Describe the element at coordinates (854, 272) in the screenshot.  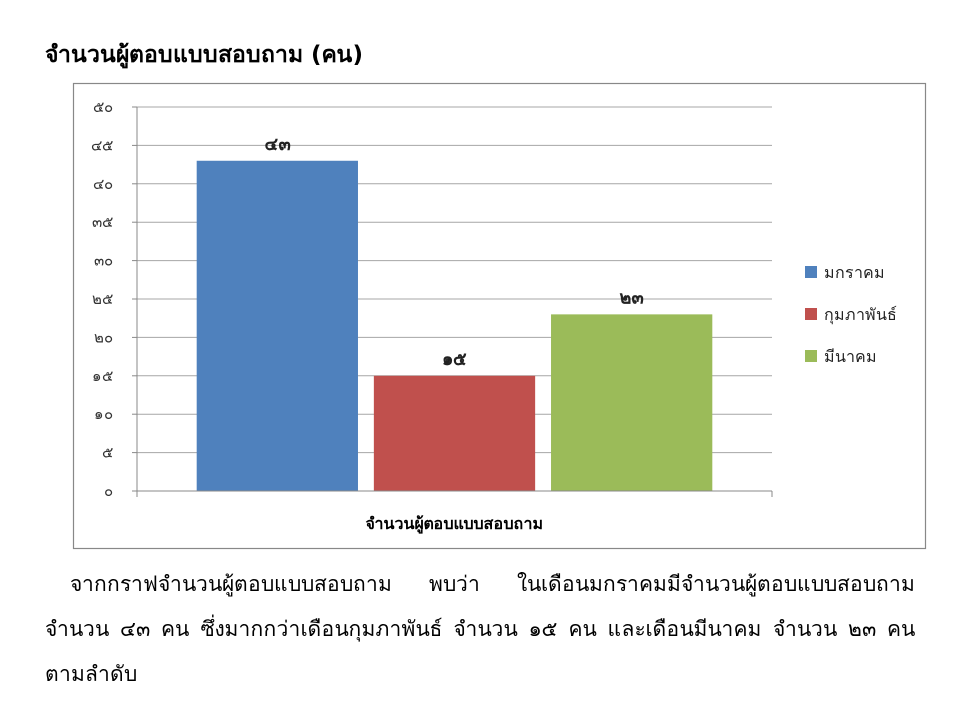
I see `legend-label: มกราคม` at that location.